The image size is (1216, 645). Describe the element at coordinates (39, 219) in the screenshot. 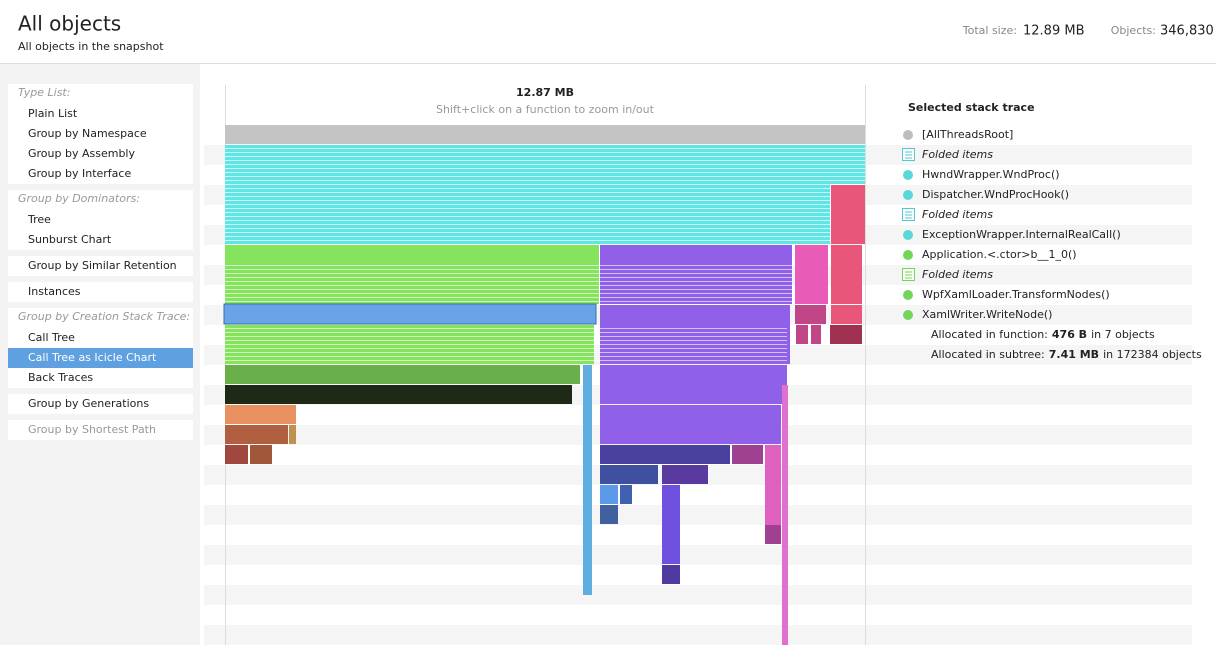

I see `sidebar-item: Tree` at that location.